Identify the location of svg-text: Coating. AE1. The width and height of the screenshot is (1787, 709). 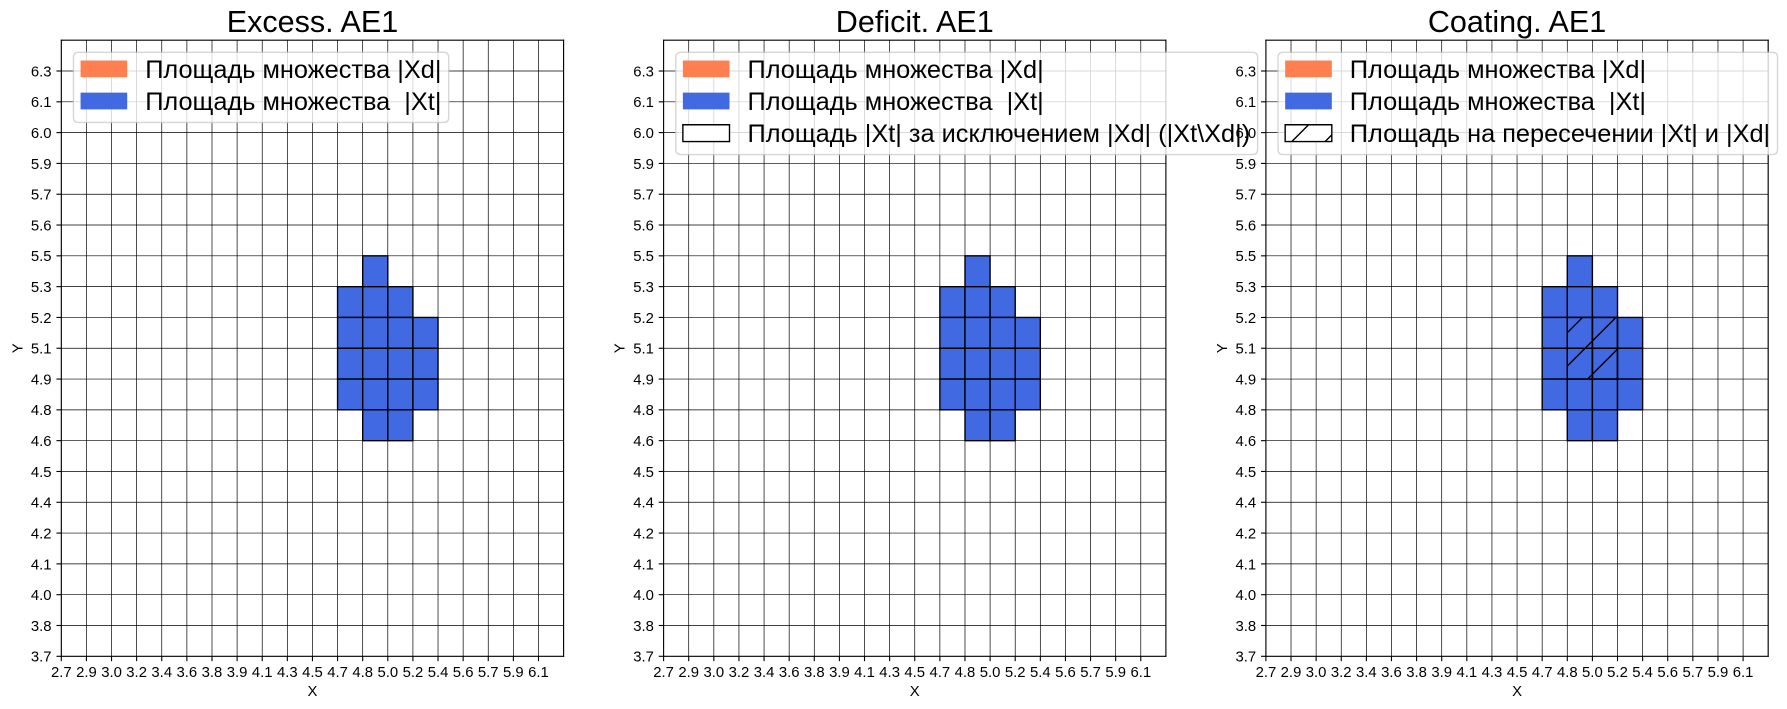
(1517, 22).